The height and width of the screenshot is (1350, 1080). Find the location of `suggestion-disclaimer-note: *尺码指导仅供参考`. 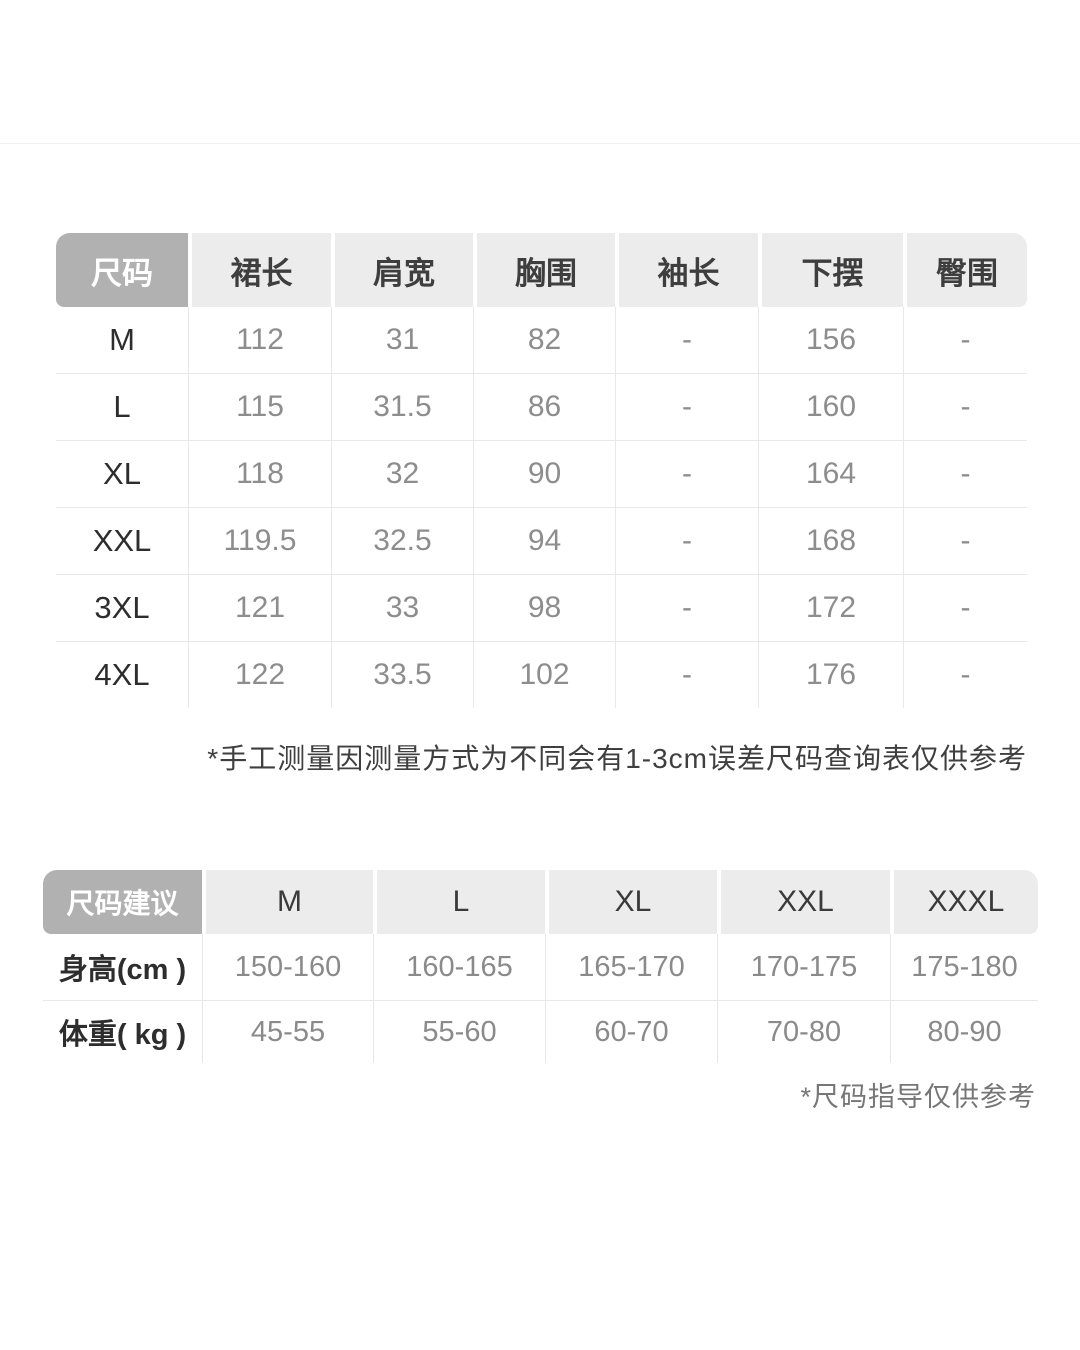

suggestion-disclaimer-note: *尺码指导仅供参考 is located at coordinates (918, 1097).